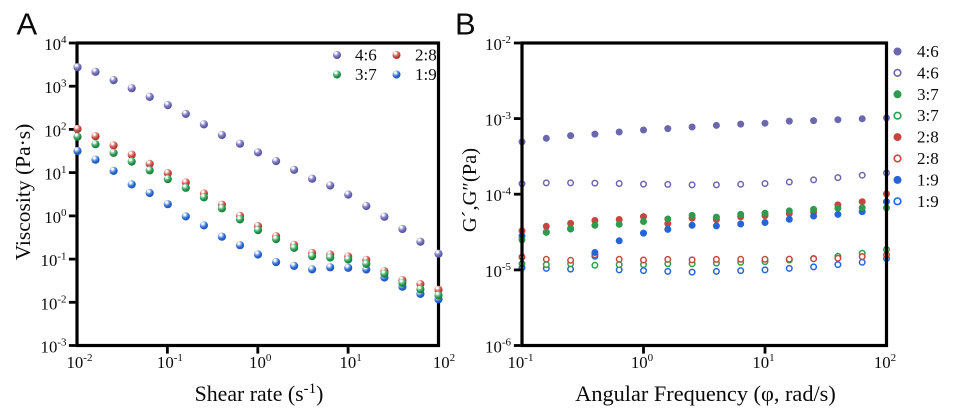 This screenshot has height=419, width=955. What do you see at coordinates (259, 393) in the screenshot?
I see `svg-text: Shear rate (s-1)` at bounding box center [259, 393].